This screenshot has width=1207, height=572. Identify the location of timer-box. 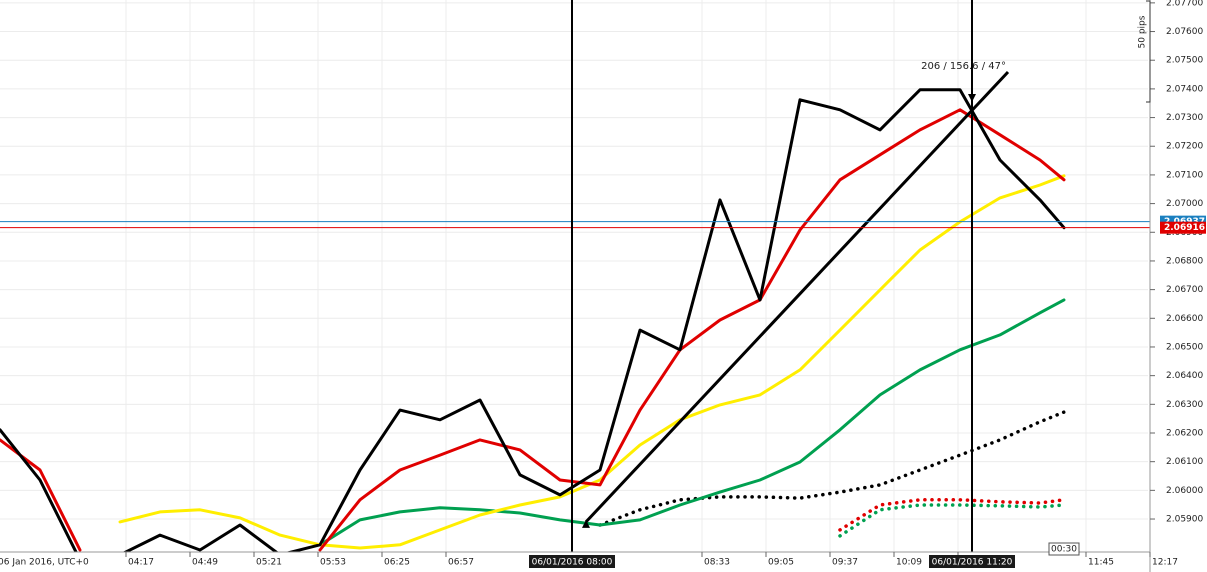
(1064, 549).